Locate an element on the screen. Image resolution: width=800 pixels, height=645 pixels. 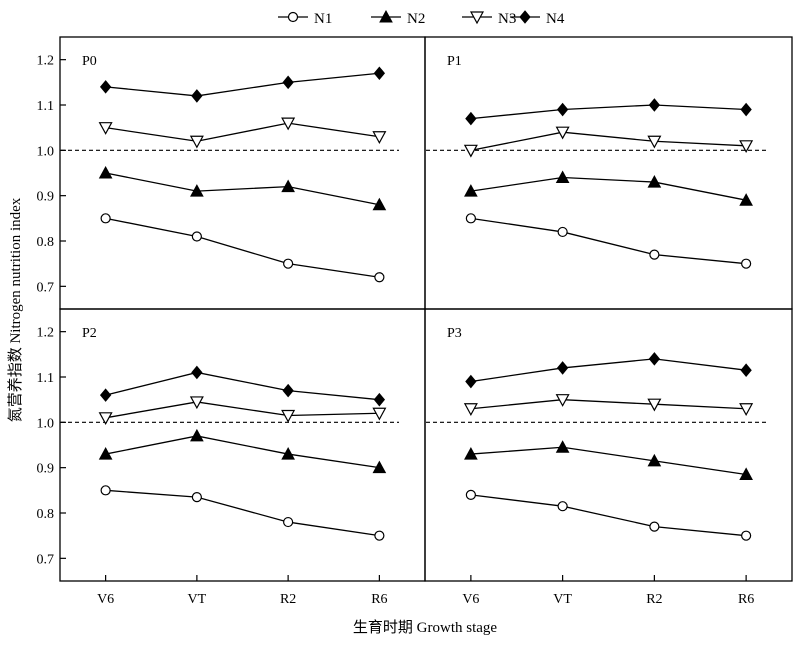
panel-label: P3 is located at coordinates (454, 333).